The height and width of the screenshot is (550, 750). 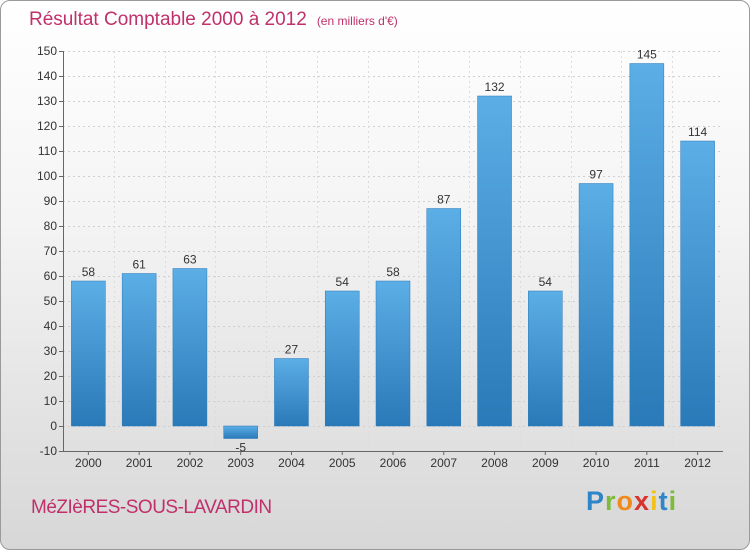 I want to click on bar-2010, so click(x=596, y=305).